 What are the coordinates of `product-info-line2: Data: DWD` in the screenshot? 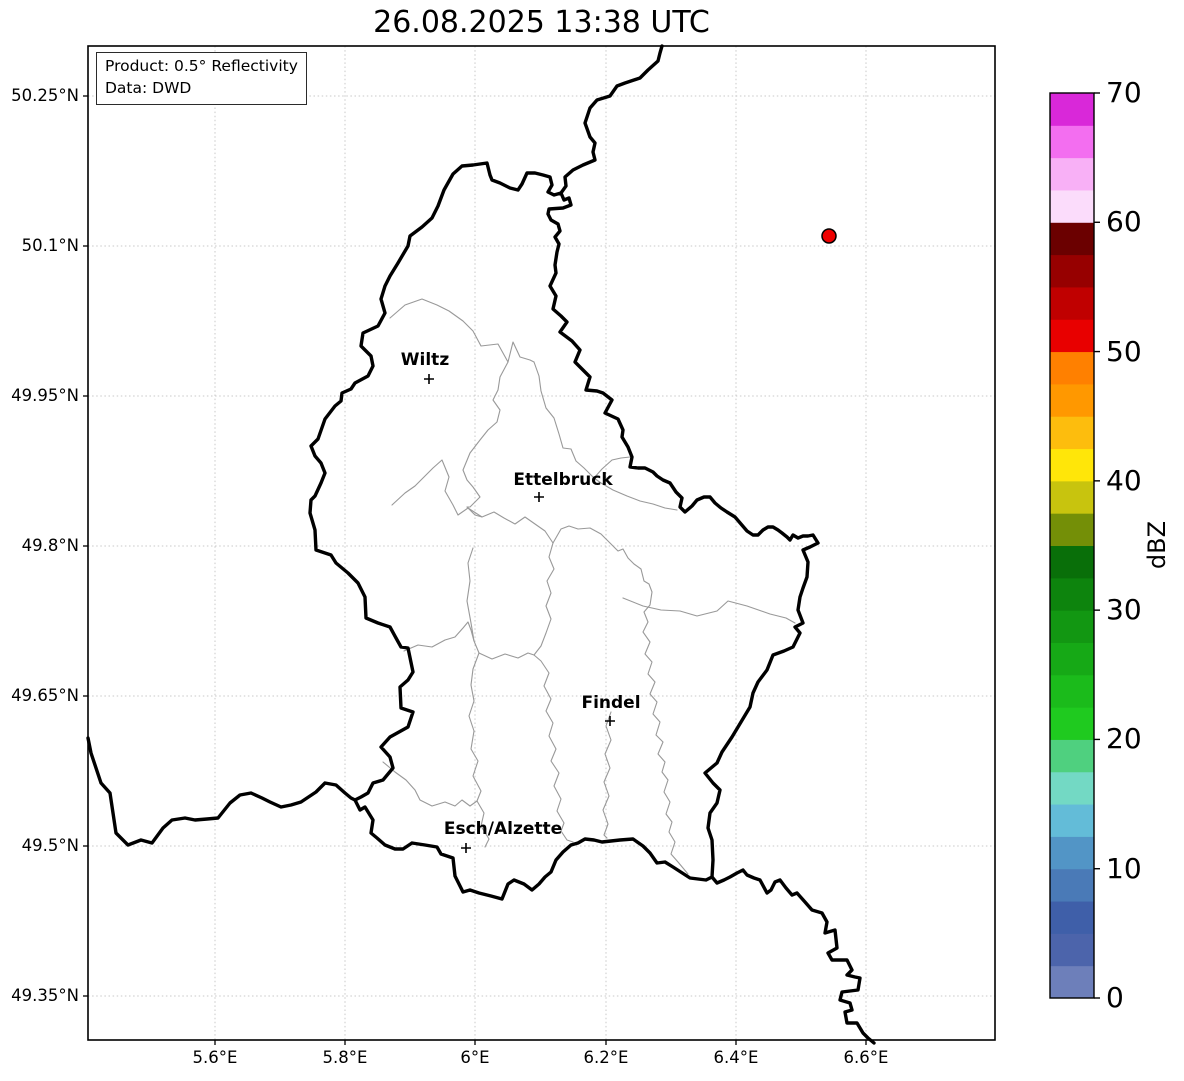 It's located at (148, 88).